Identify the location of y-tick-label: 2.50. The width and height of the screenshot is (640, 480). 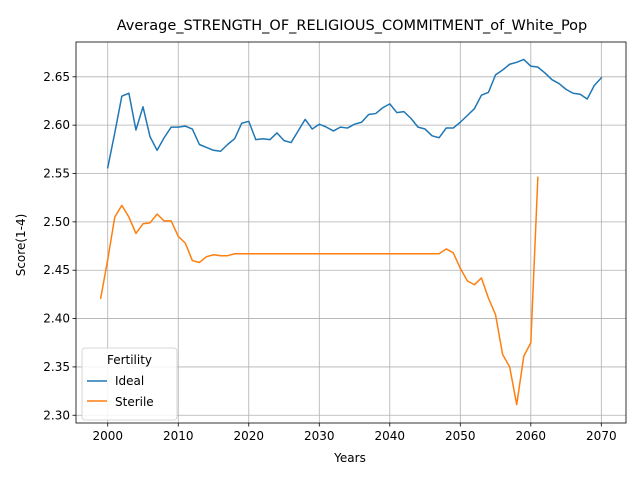
(56, 222).